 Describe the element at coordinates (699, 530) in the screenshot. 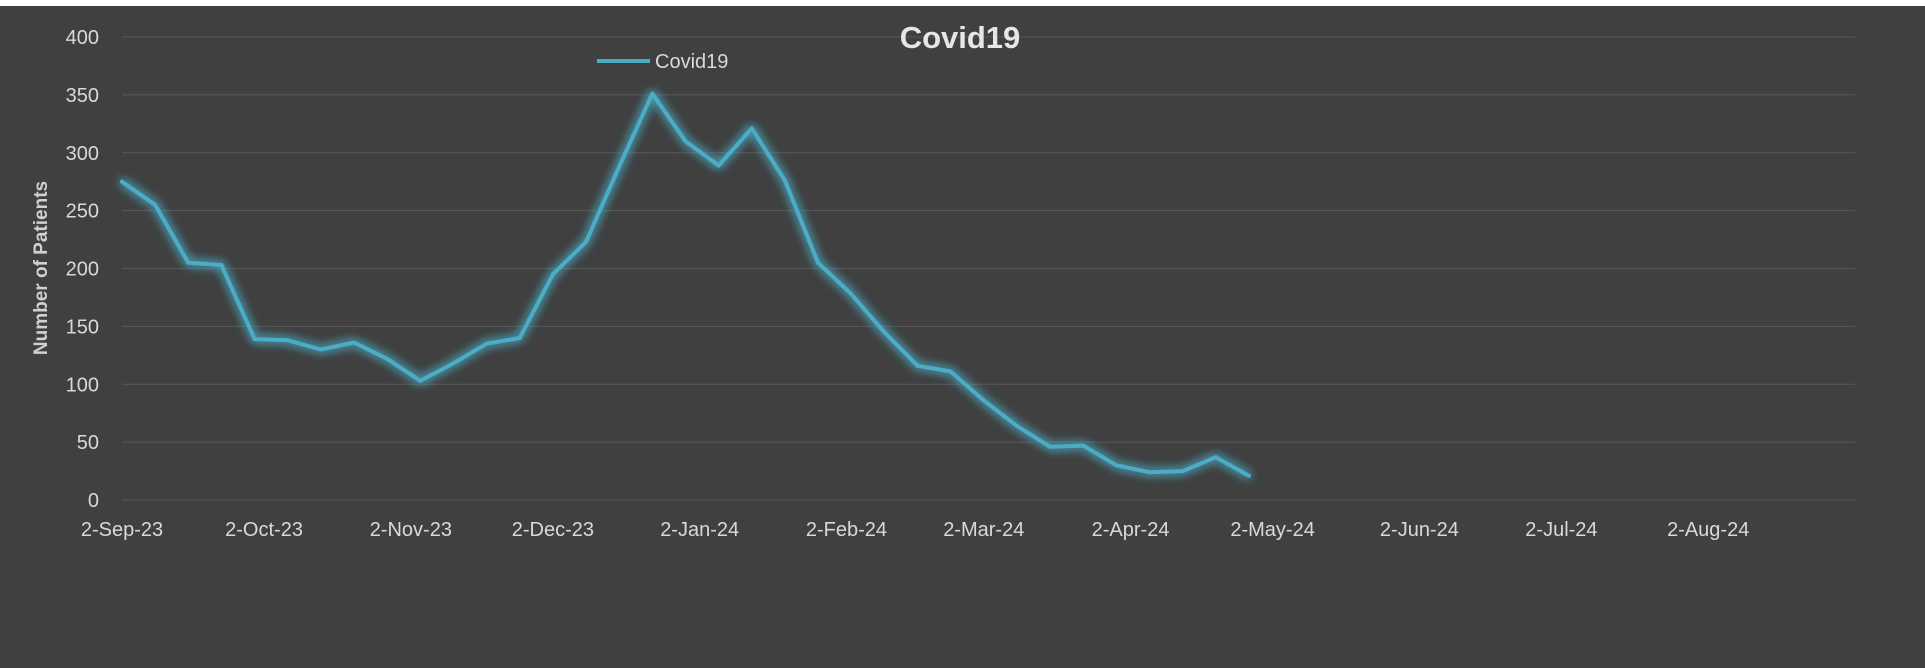

I see `x-tick-label: 2-Jan-24` at that location.